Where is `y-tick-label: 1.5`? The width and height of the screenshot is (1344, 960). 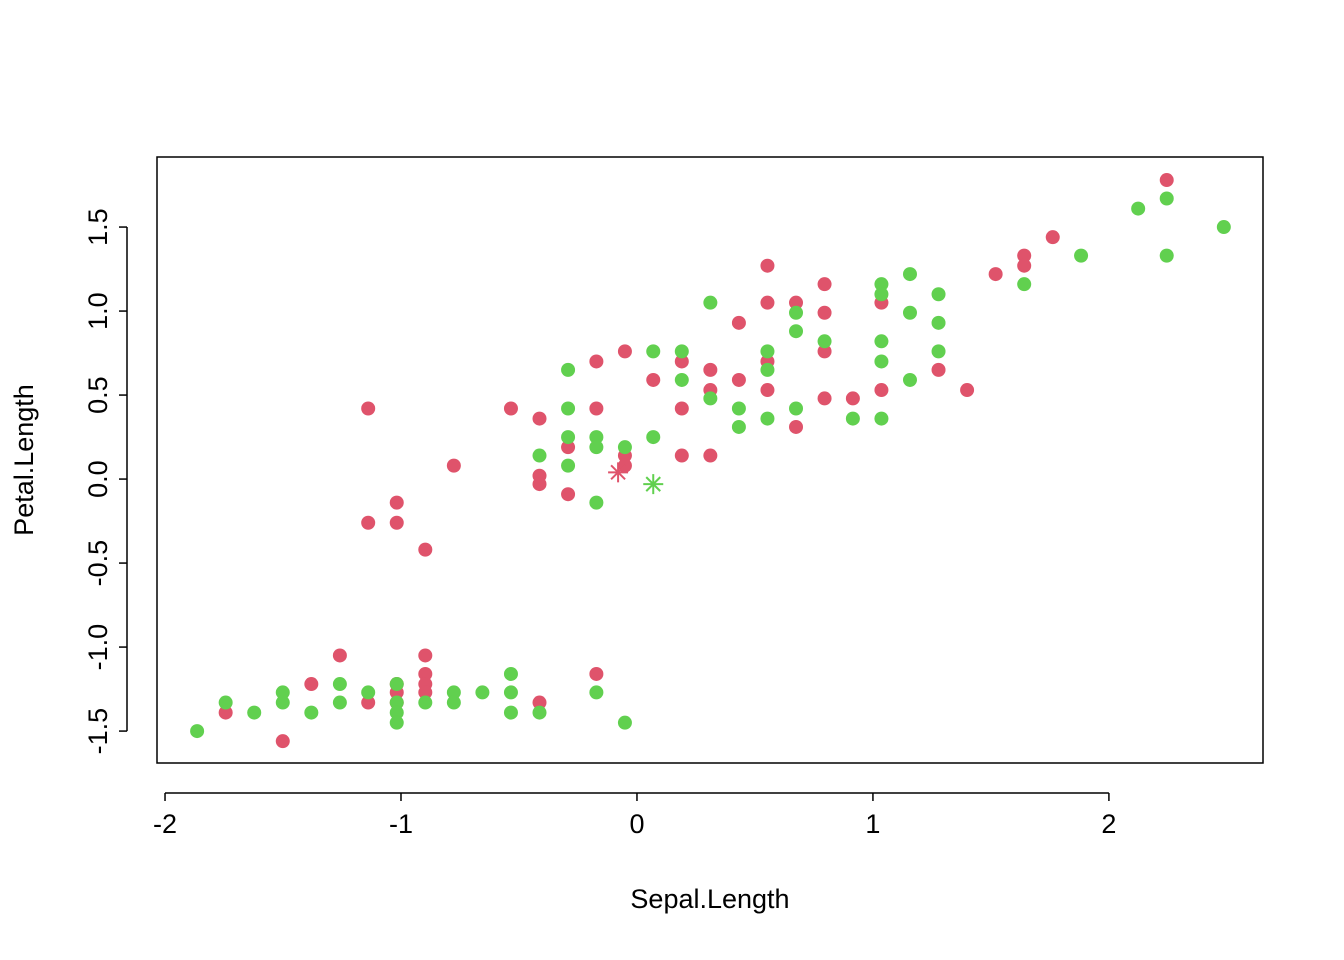
y-tick-label: 1.5 is located at coordinates (98, 227).